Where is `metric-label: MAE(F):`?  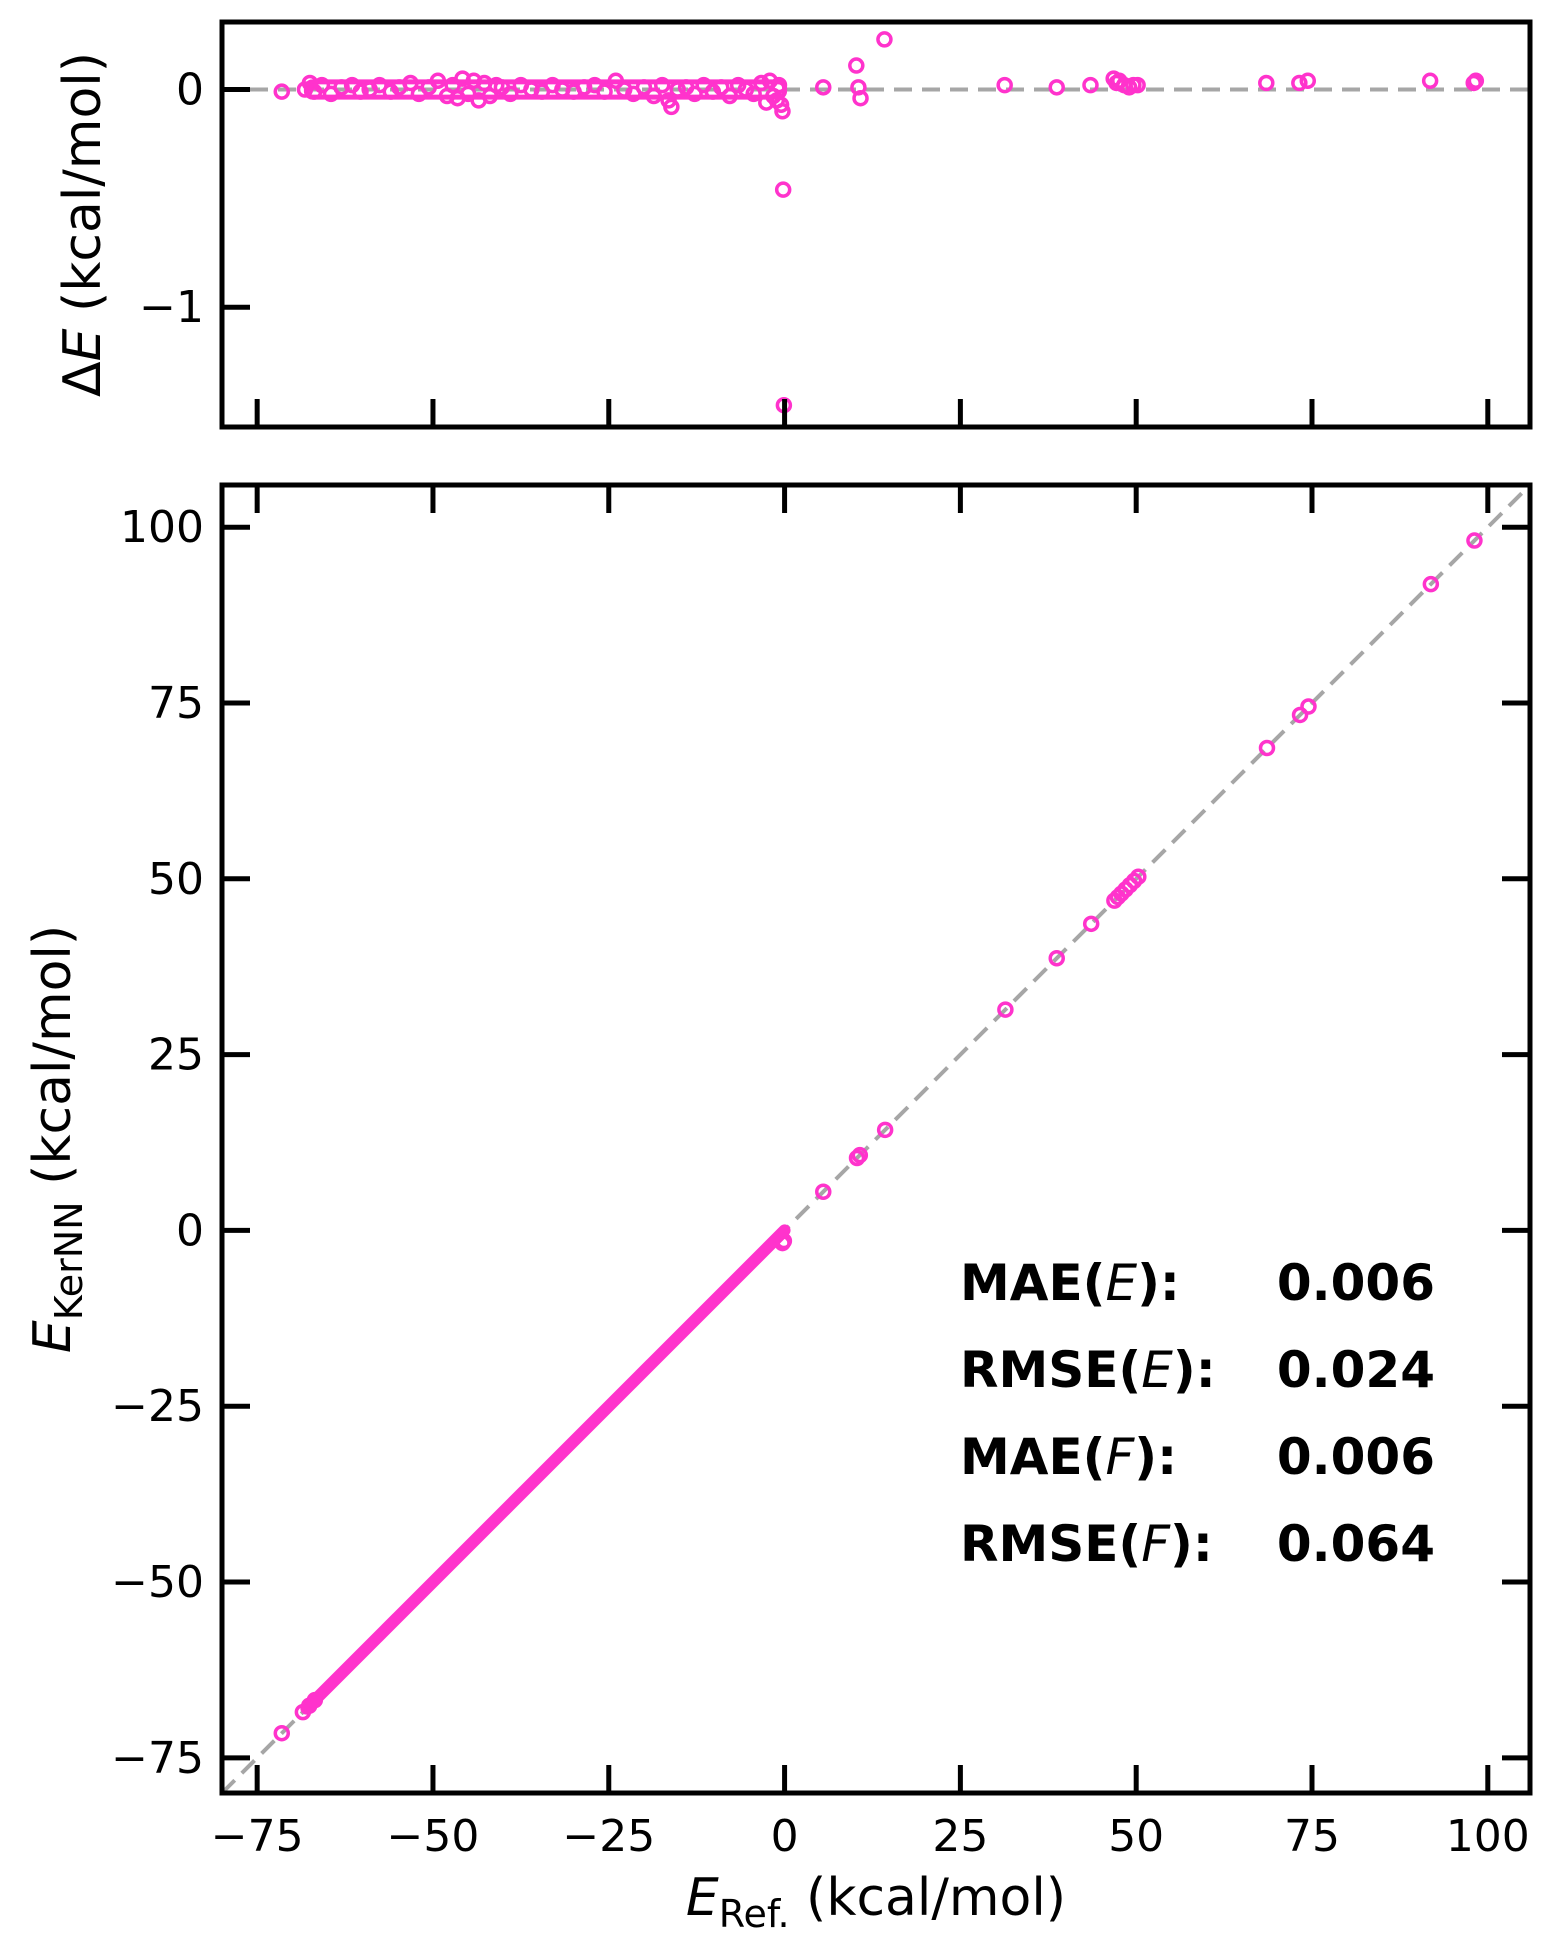
metric-label: MAE(F): is located at coordinates (1068, 1457).